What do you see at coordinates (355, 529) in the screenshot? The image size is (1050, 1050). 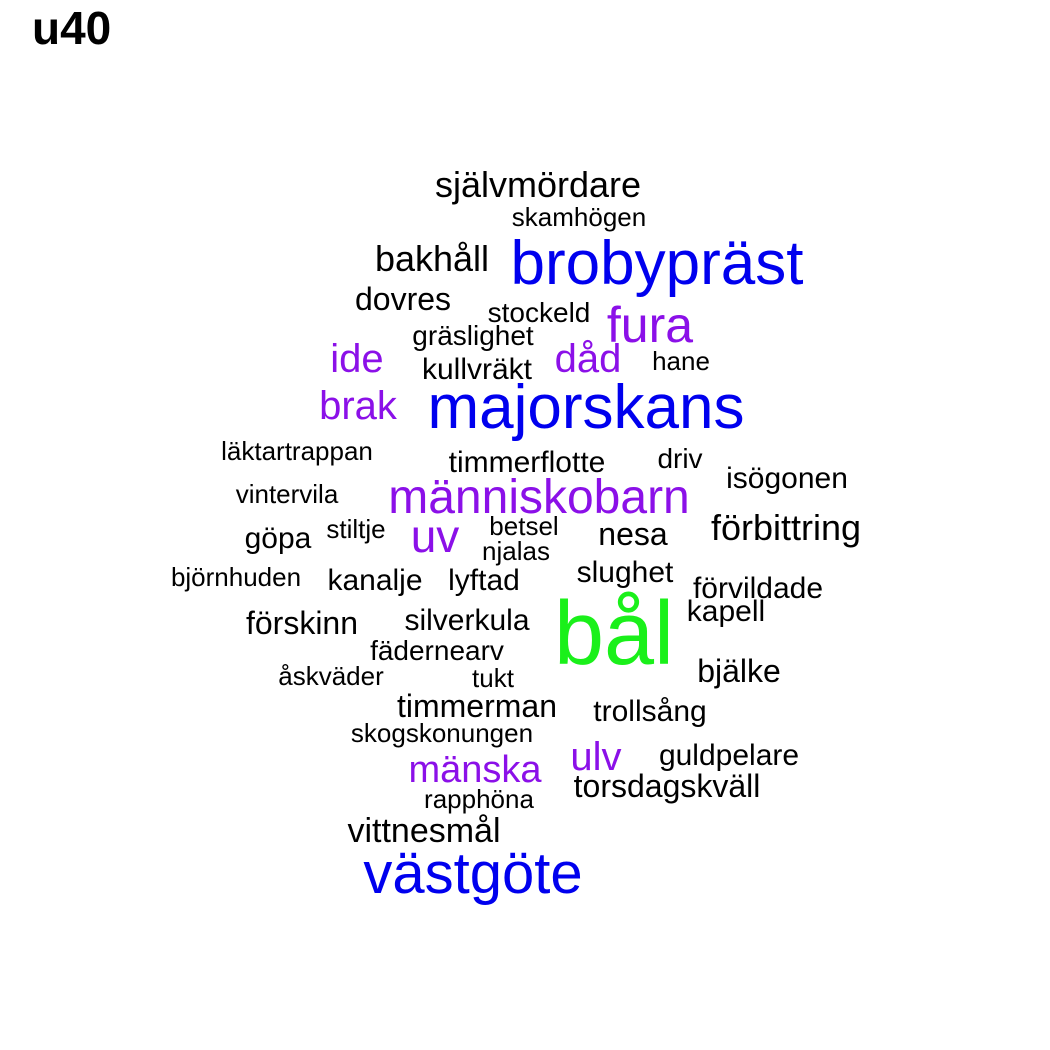 I see `word-stiltje: stiltje` at bounding box center [355, 529].